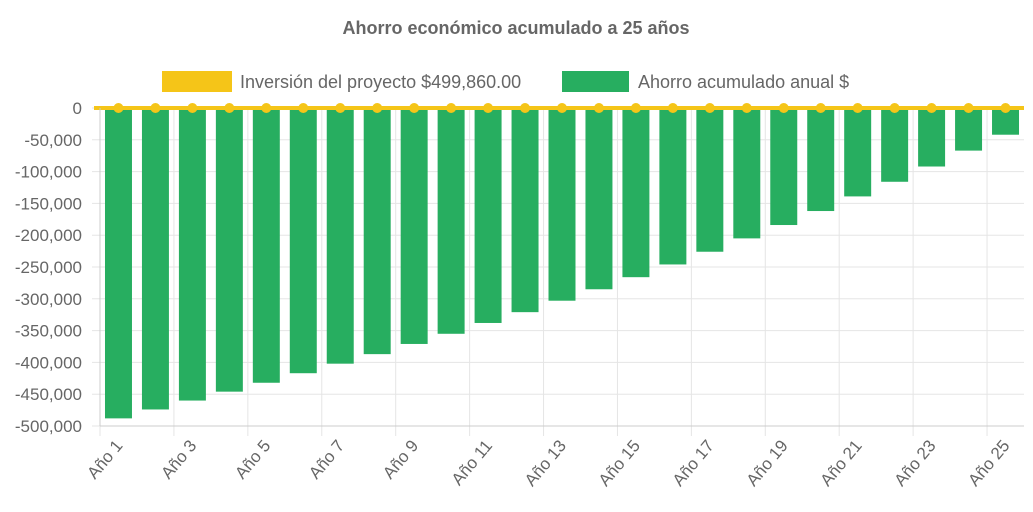  I want to click on x-tick-label: Año 23, so click(914, 462).